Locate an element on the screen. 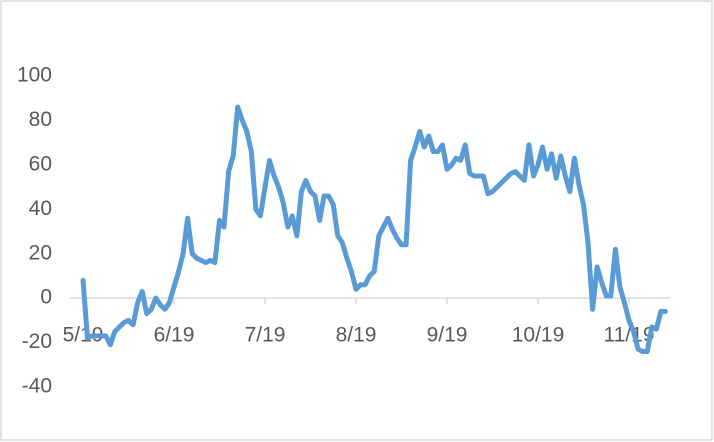 The width and height of the screenshot is (714, 442). y-tick-label: 60 is located at coordinates (40, 163).